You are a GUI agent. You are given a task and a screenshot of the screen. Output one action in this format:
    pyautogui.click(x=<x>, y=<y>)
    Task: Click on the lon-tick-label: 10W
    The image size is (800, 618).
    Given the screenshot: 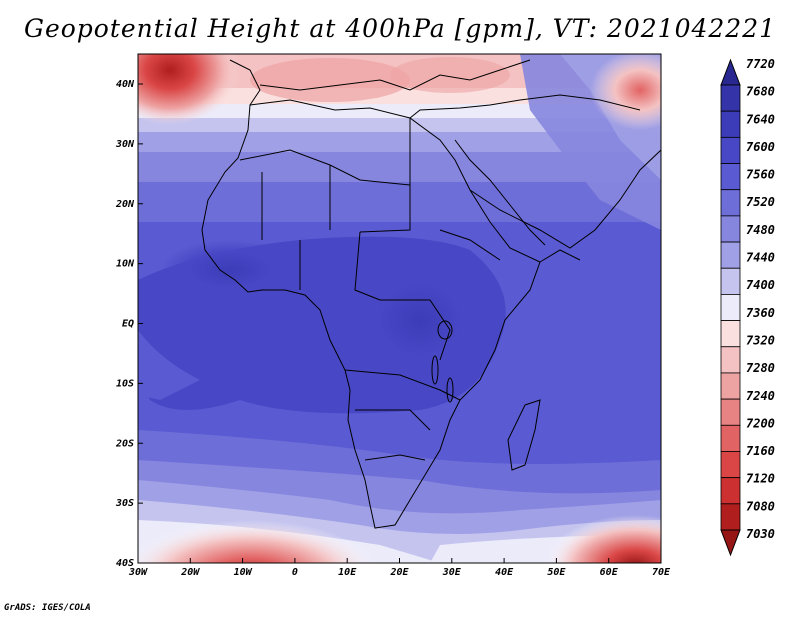 What is the action you would take?
    pyautogui.click(x=243, y=572)
    